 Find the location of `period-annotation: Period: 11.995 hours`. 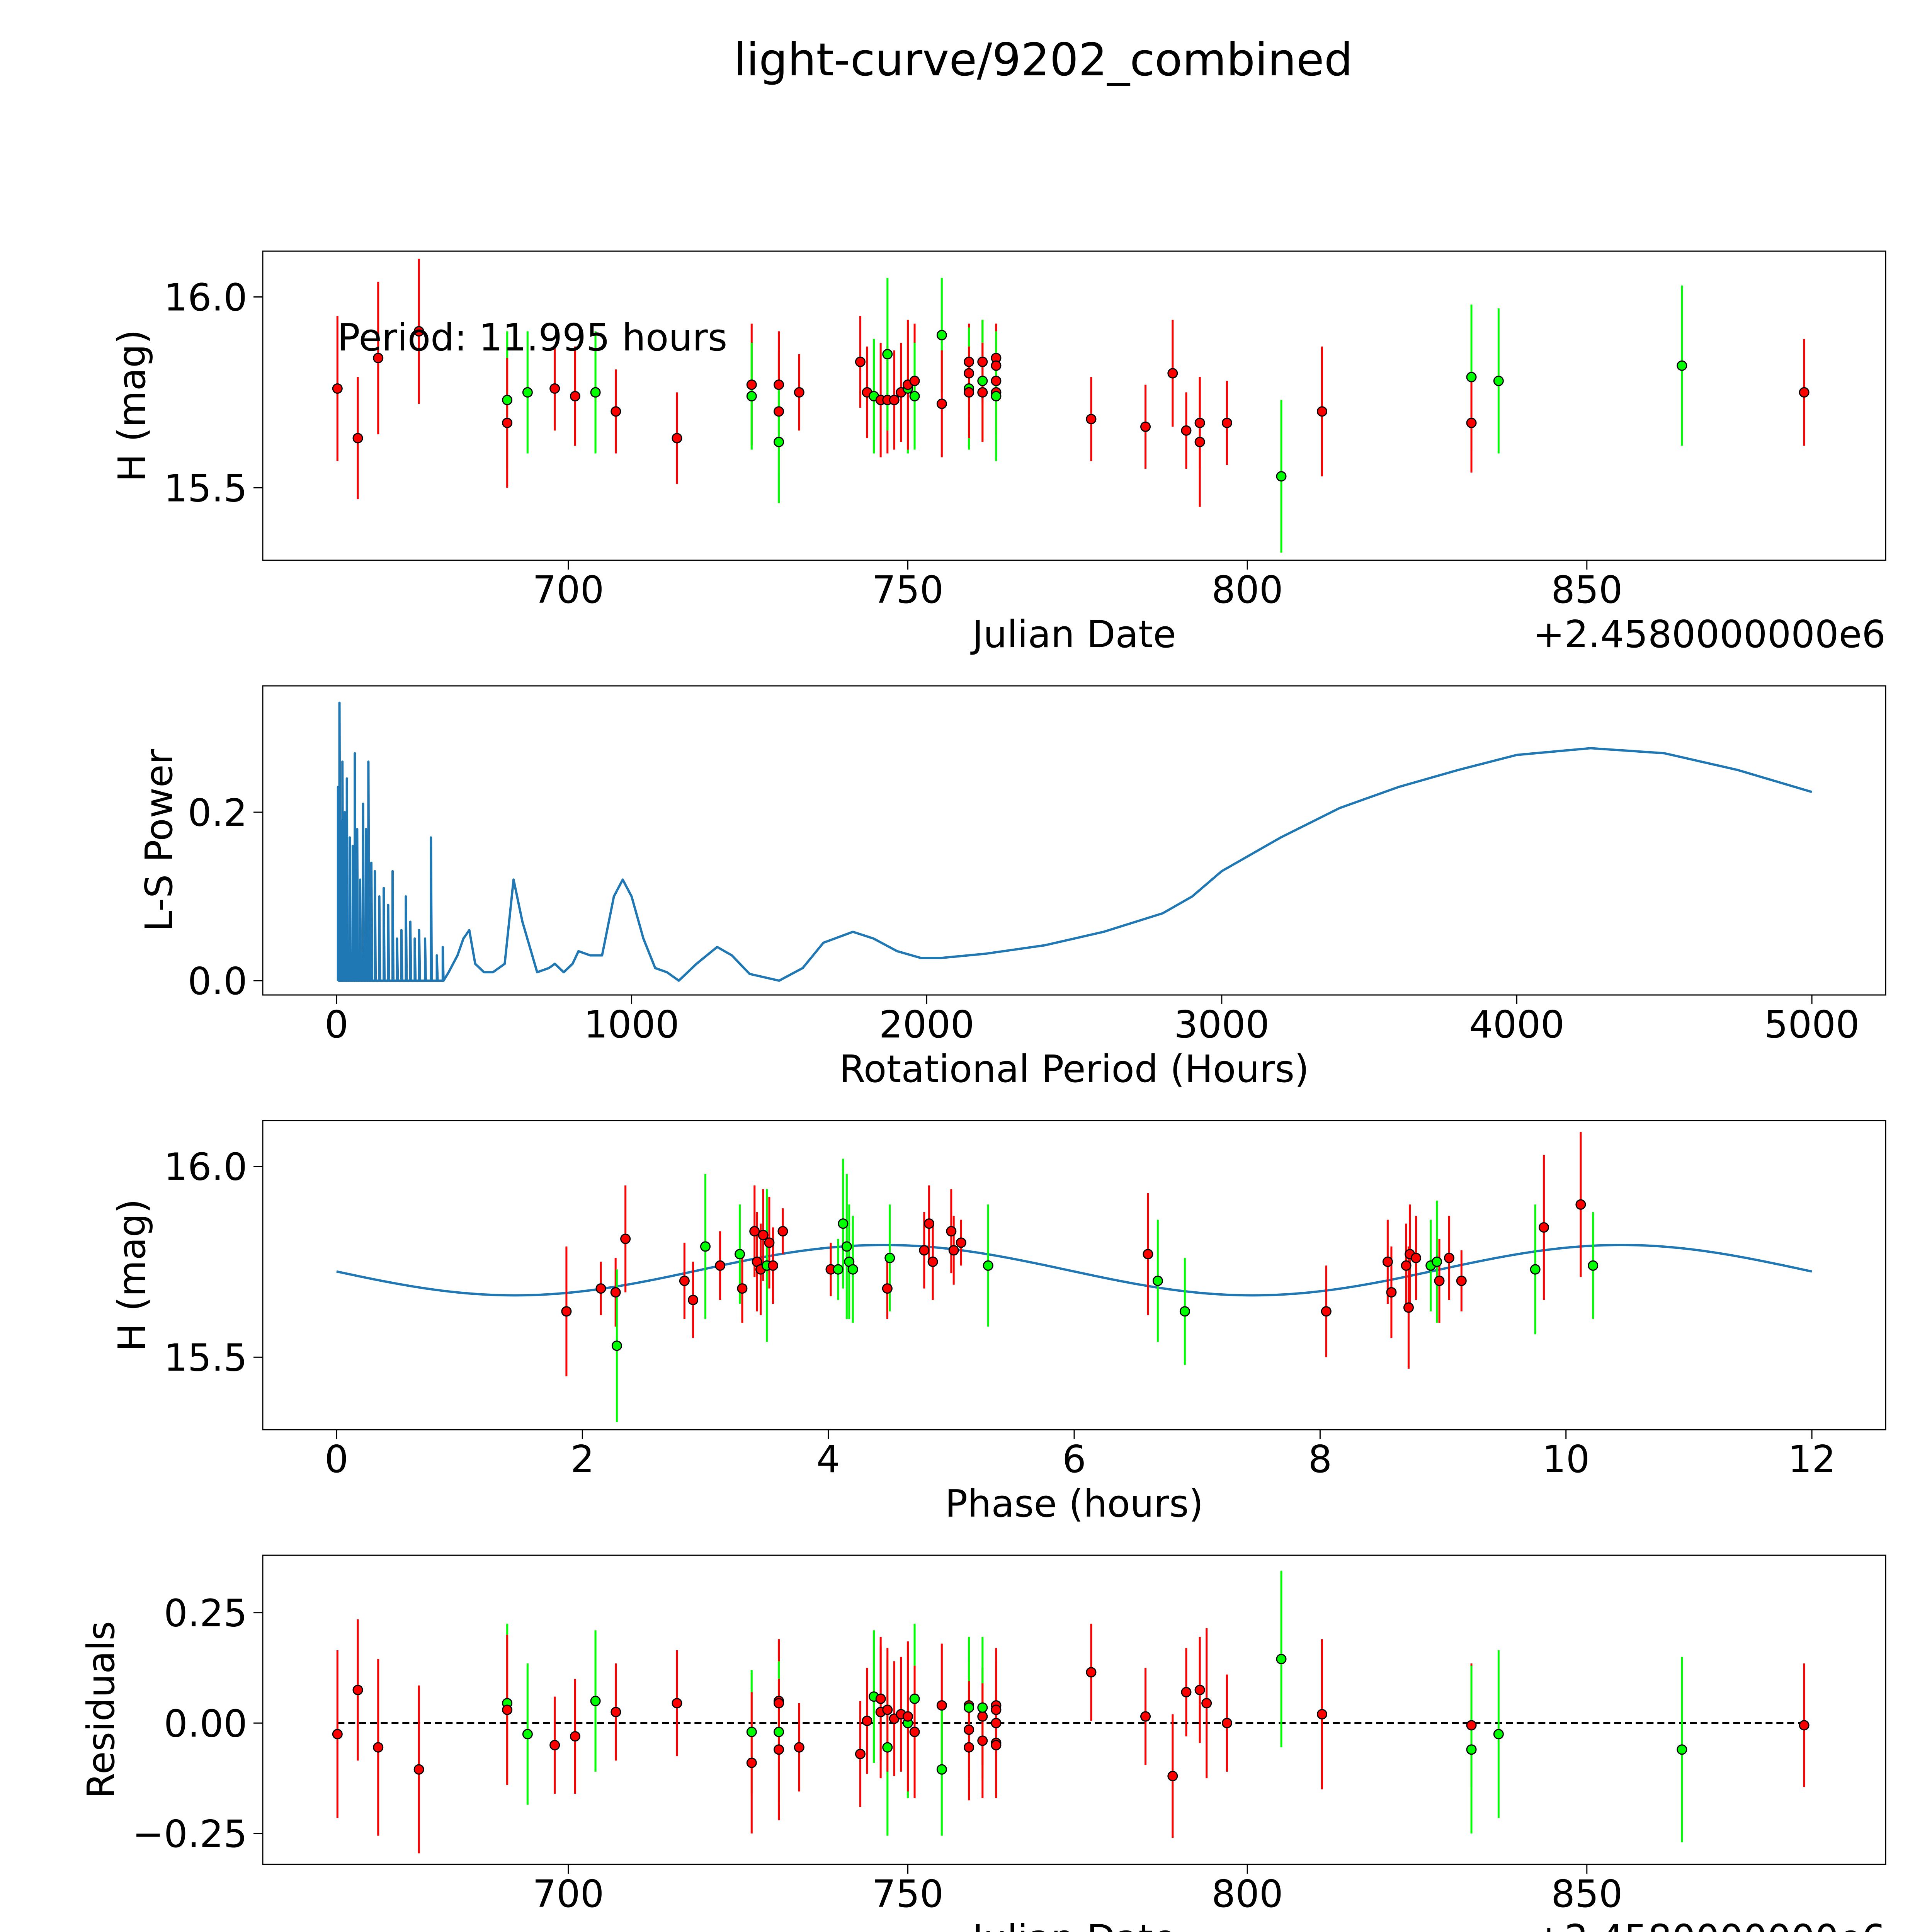

period-annotation: Period: 11.995 hours is located at coordinates (532, 337).